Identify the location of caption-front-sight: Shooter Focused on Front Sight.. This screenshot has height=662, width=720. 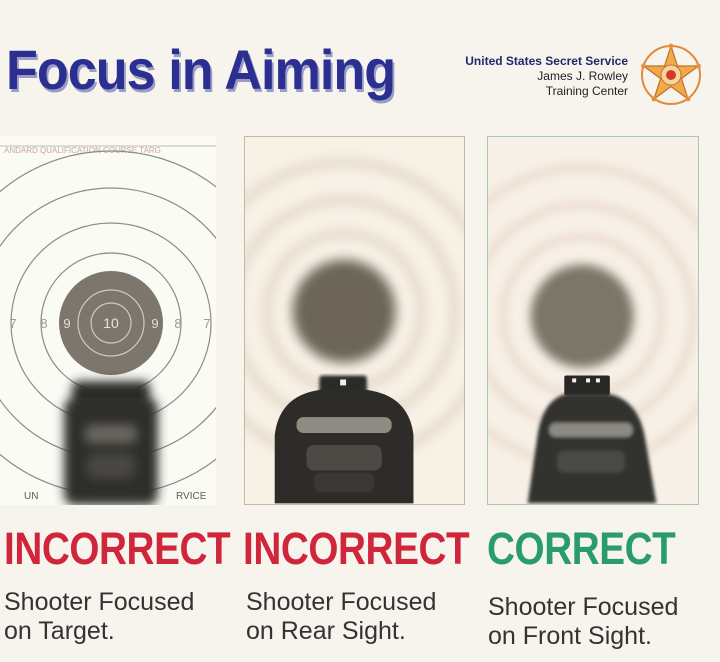
(583, 622).